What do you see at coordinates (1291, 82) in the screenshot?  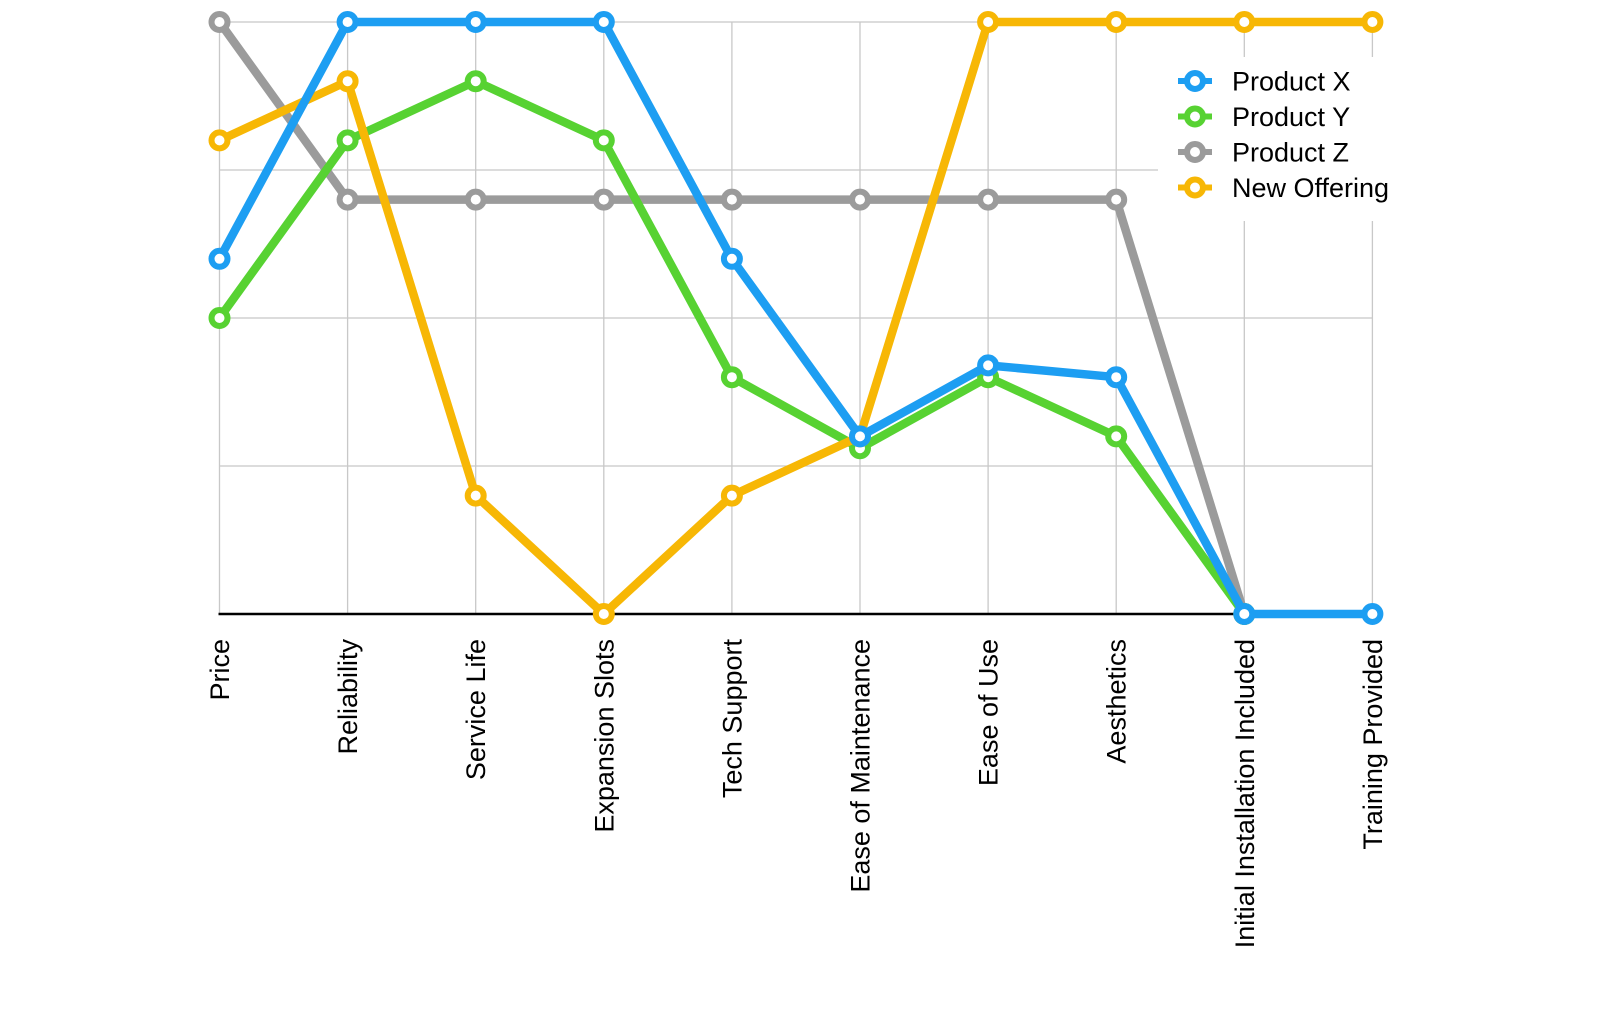 I see `legend-label-product-x: Product X` at bounding box center [1291, 82].